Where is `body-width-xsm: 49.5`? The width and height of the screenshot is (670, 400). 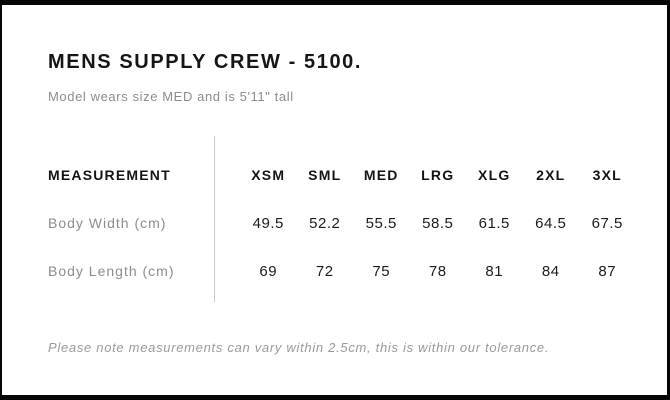
body-width-xsm: 49.5 is located at coordinates (268, 223).